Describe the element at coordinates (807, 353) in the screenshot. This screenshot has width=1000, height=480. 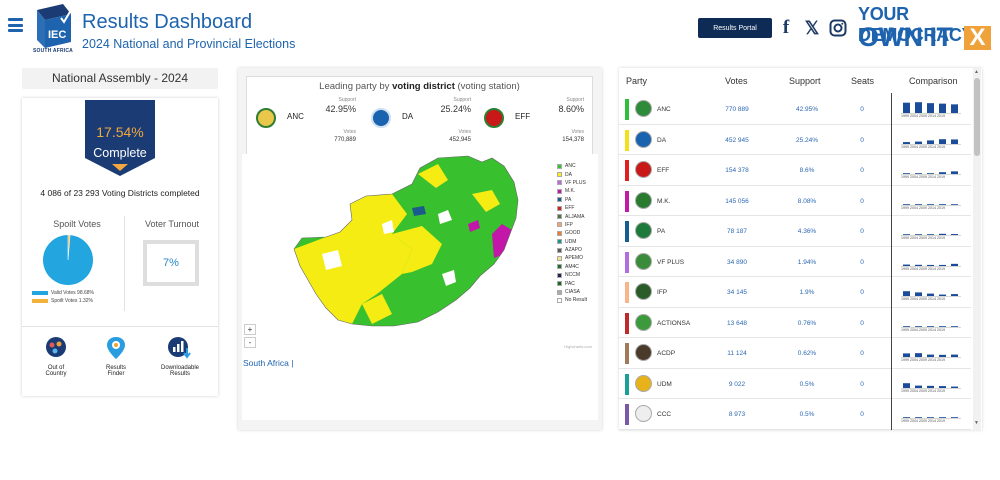
I see `party-support: 0.62%` at that location.